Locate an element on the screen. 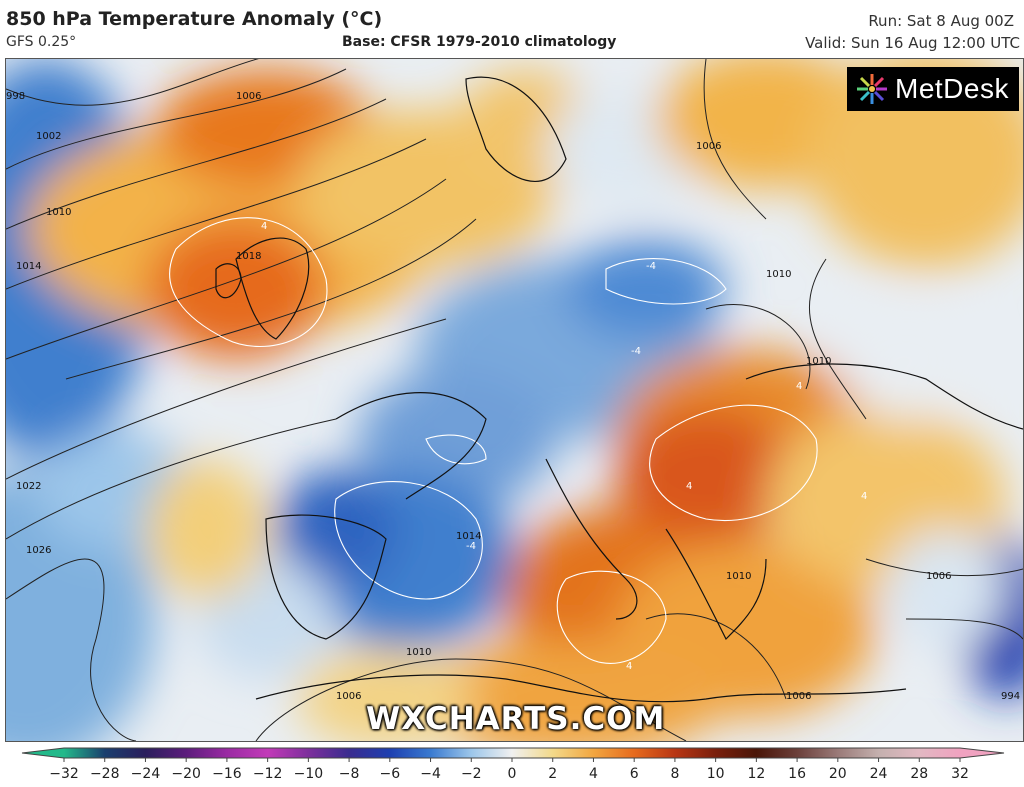  scale-tick-label: 4 is located at coordinates (593, 774).